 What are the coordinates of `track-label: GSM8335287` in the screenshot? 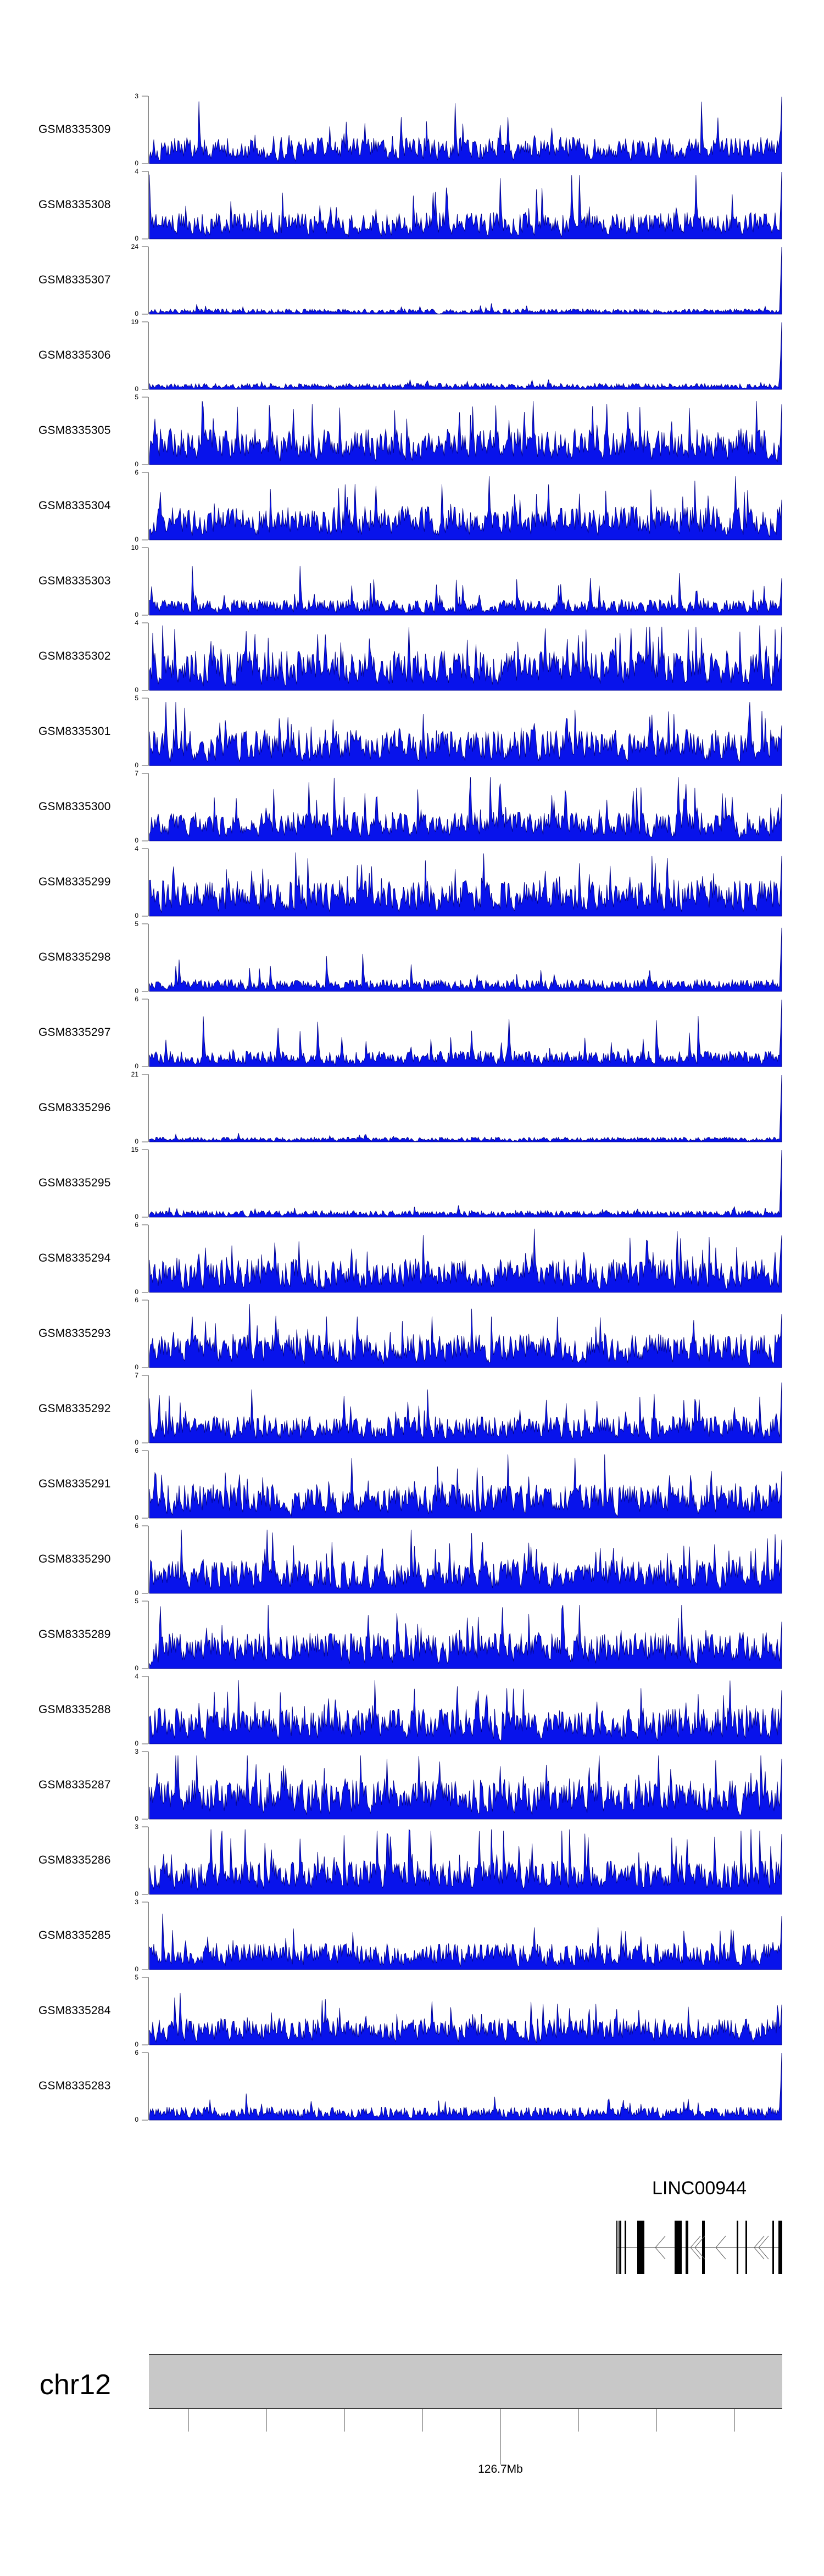 It's located at (75, 1784).